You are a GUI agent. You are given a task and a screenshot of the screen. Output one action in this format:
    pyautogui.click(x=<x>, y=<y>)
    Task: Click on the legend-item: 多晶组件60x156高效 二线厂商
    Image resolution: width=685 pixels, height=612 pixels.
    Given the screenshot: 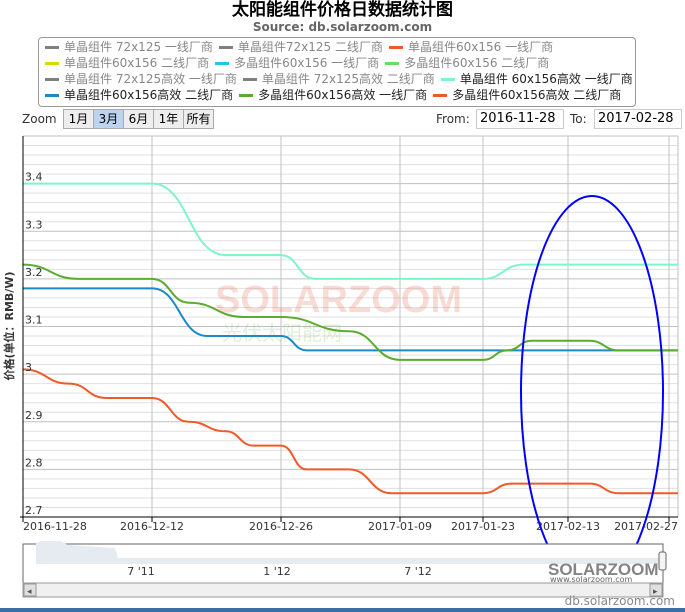 What is the action you would take?
    pyautogui.click(x=527, y=95)
    